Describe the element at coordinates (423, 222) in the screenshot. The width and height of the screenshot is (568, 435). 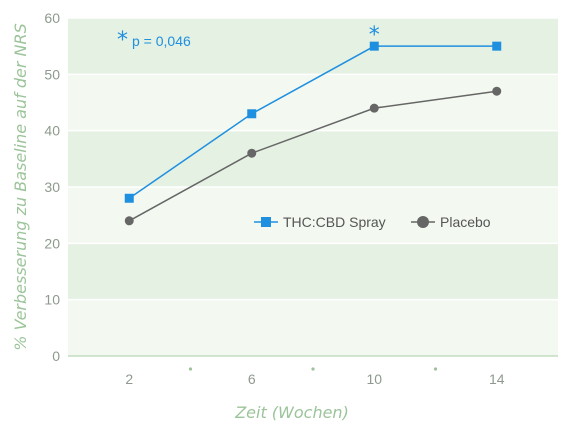
I see `legend-marker-placebo` at that location.